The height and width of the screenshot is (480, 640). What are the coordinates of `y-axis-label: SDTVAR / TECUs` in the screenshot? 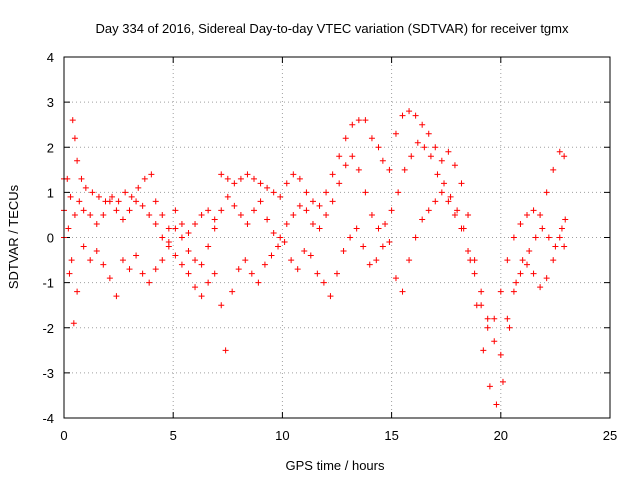 It's located at (13, 236).